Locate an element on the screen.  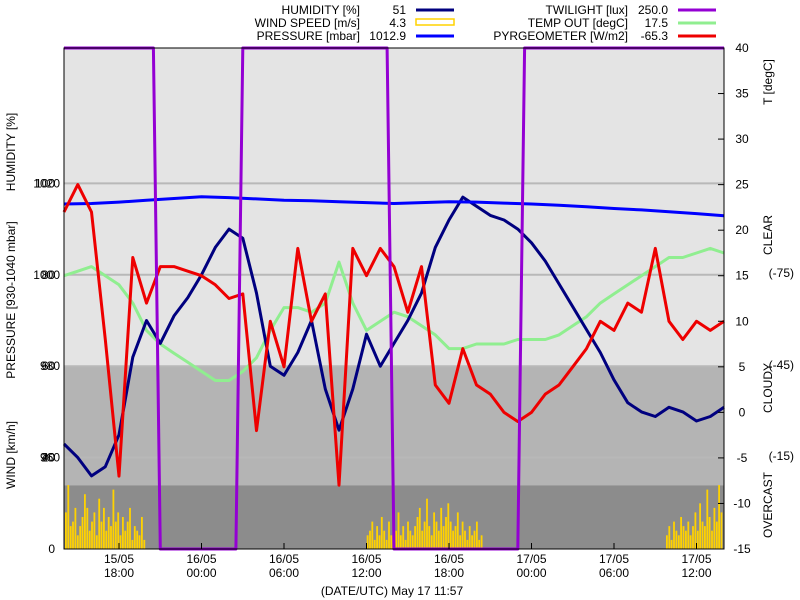
twilight-legend-name: TWILIGHT [lux] is located at coordinates (587, 10).